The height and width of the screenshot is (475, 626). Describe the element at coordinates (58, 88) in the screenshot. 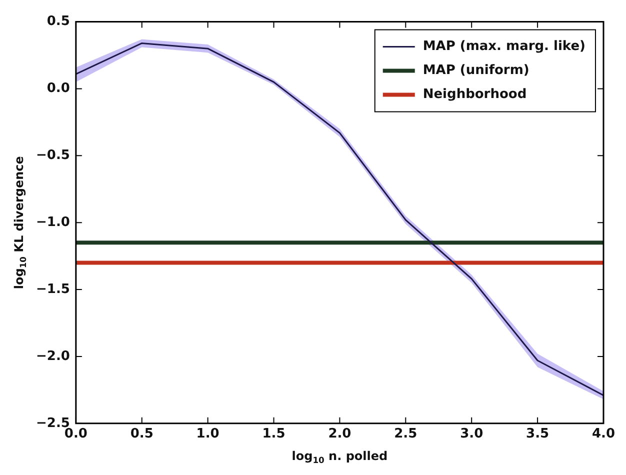

I see `y-tick-label: 0.0` at that location.